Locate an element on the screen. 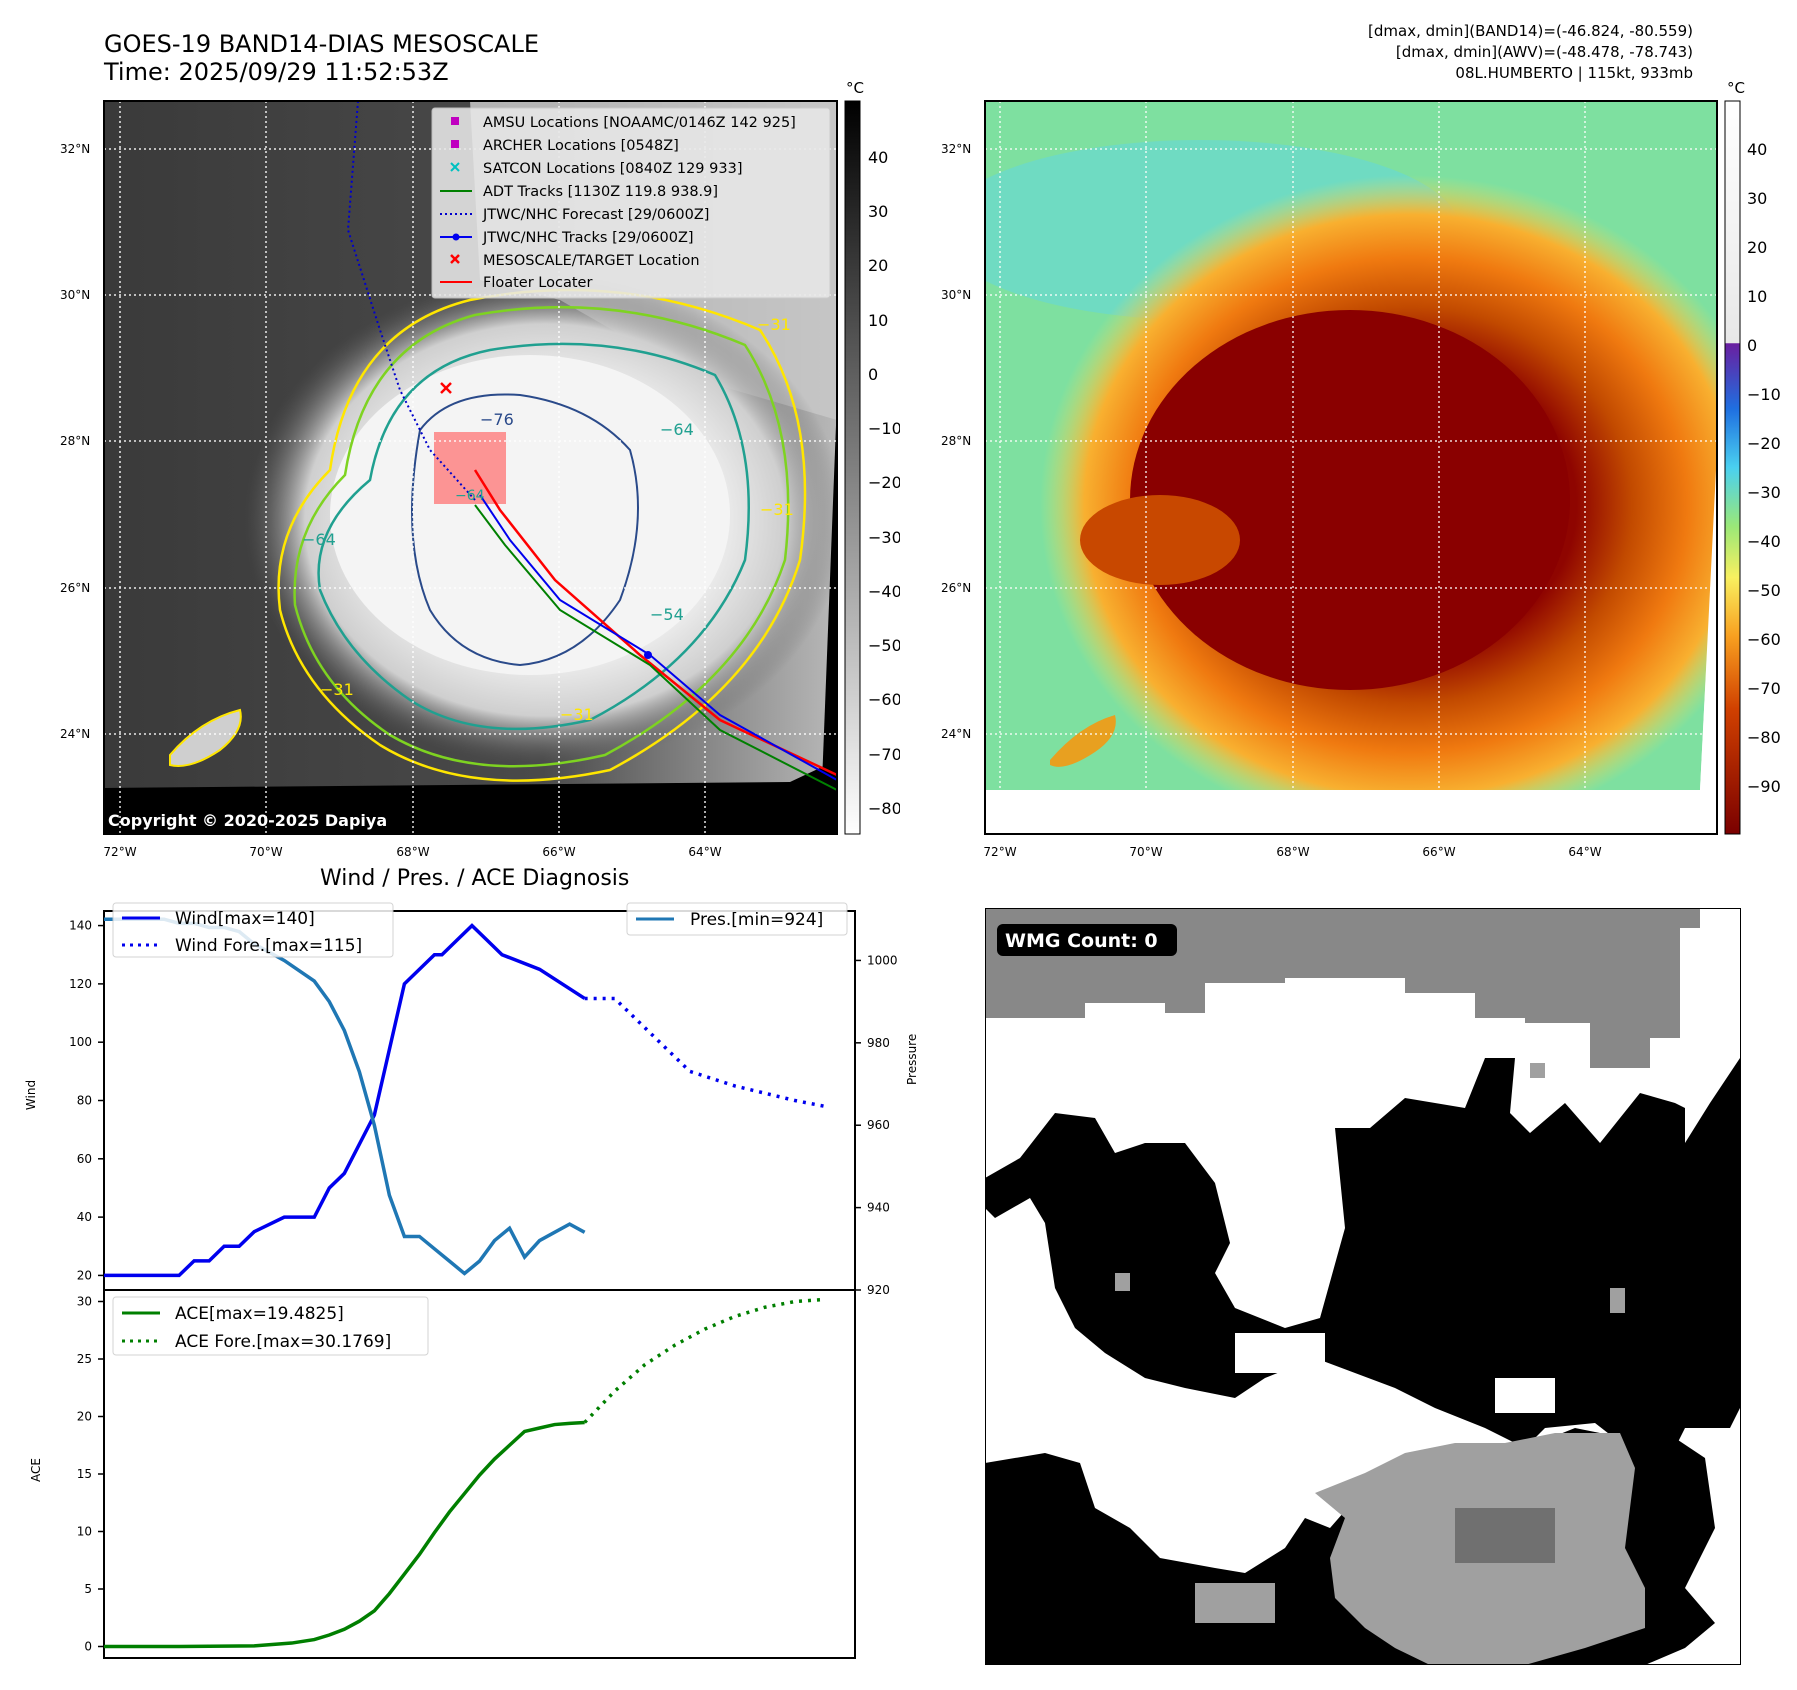  figure-time: Time: 2025/09/29 11:52:53Z is located at coordinates (276, 72).